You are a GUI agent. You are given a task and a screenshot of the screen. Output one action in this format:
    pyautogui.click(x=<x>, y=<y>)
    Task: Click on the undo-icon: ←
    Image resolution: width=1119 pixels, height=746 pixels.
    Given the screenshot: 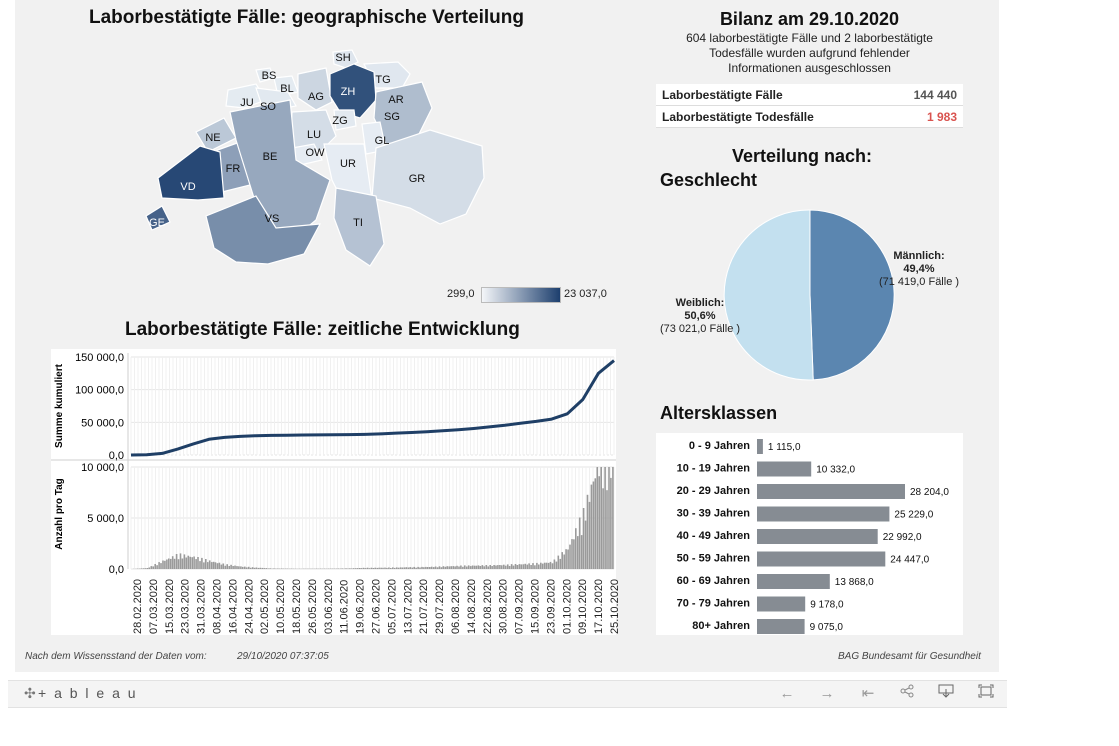 What is the action you would take?
    pyautogui.click(x=787, y=693)
    